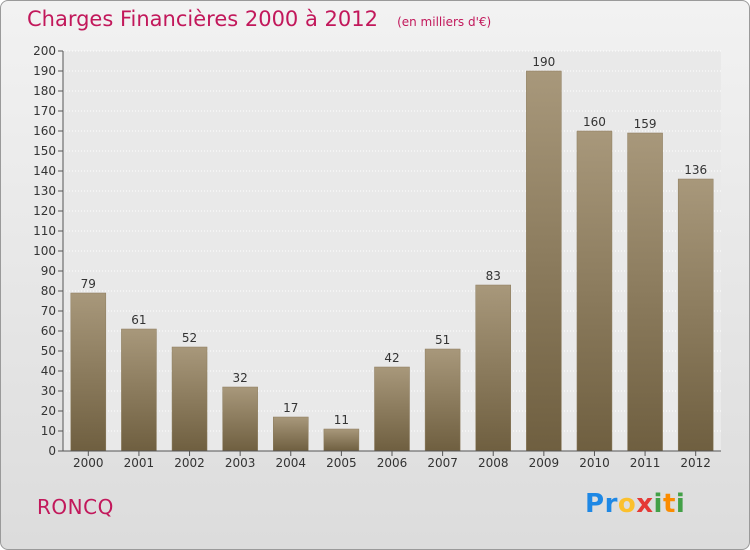 This screenshot has height=550, width=750. Describe the element at coordinates (48, 311) in the screenshot. I see `y-tick-label: 70` at that location.